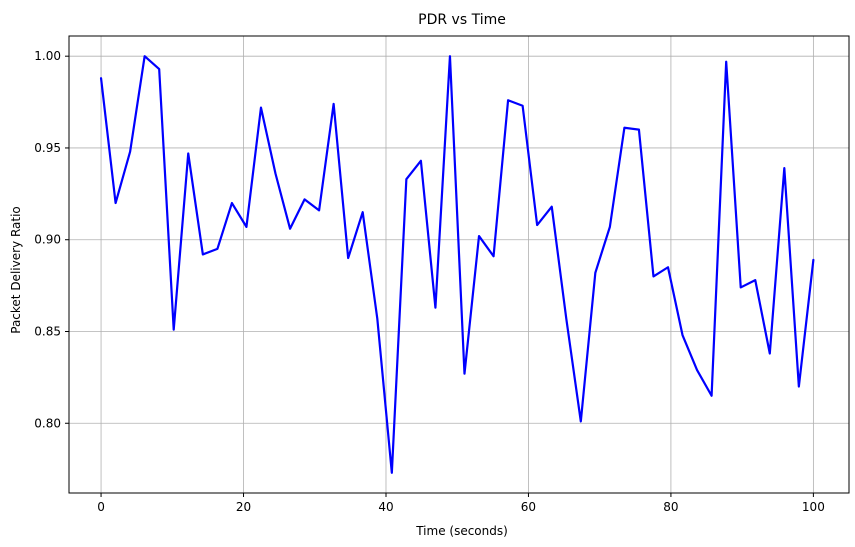 This screenshot has height=547, width=855. I want to click on y-ticks: 0.80 0.85 0.90 0.95 1.00, so click(51, 239).